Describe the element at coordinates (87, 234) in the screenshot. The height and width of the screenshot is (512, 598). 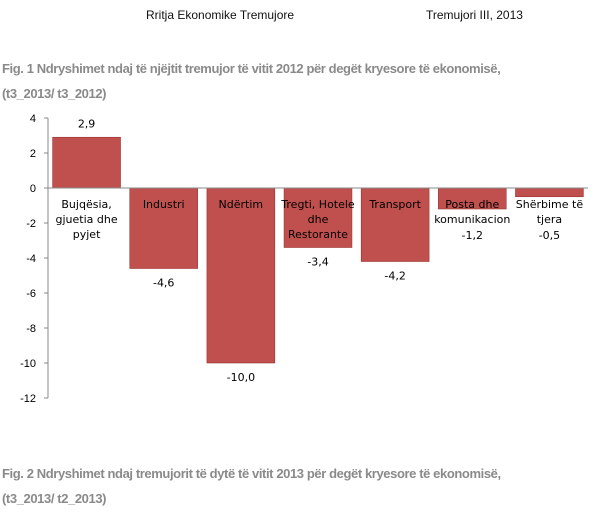
I see `category-label: pyjet` at that location.